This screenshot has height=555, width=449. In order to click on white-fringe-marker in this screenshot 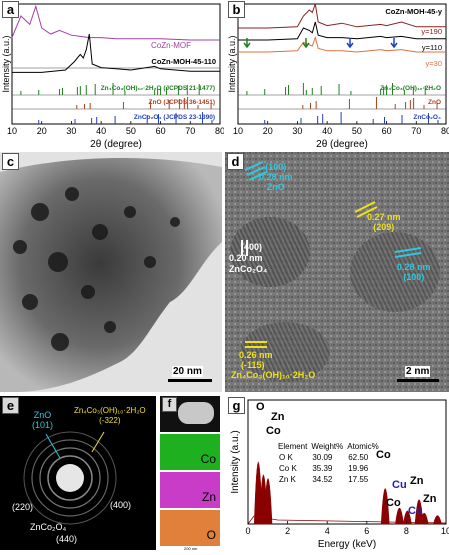, I will do `click(244, 248)`.